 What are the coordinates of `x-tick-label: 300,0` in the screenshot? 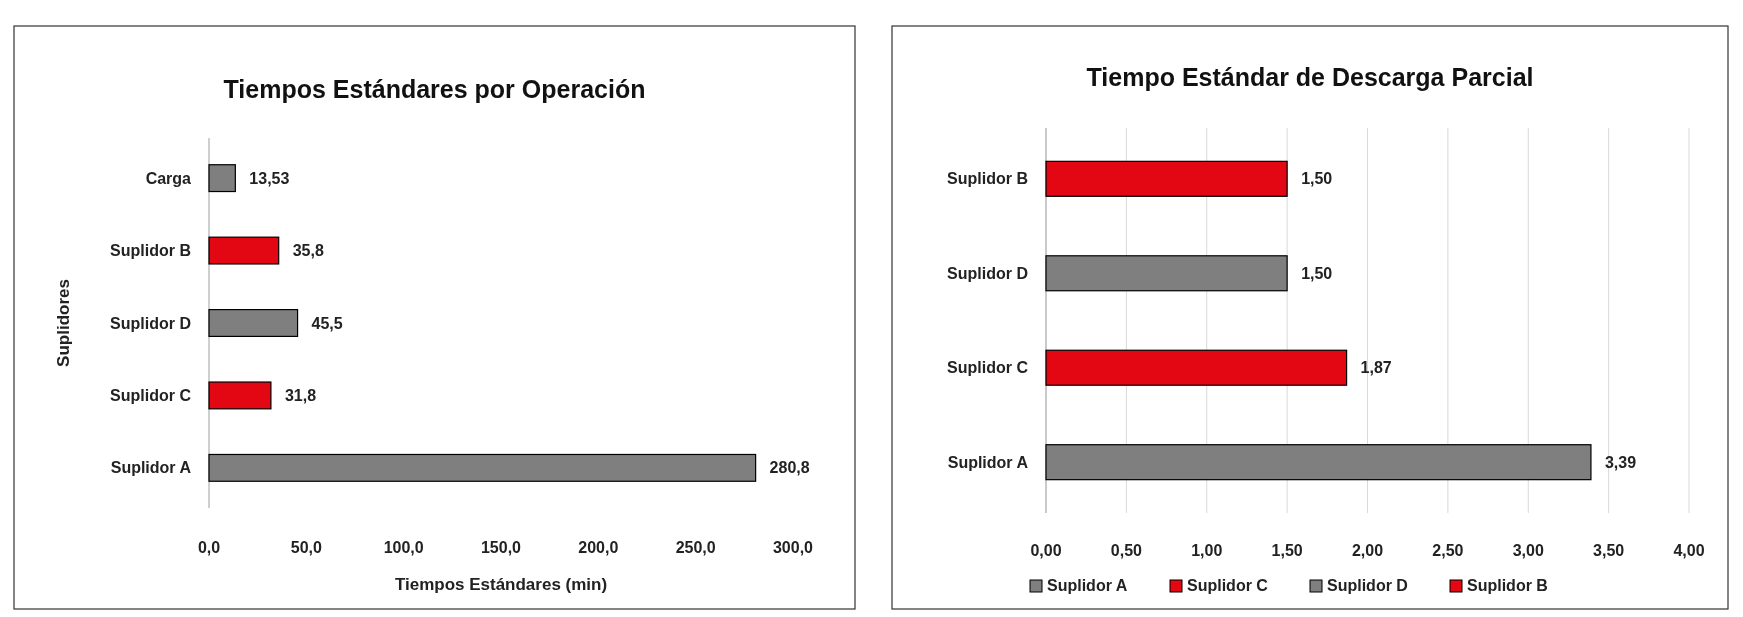 It's located at (793, 547).